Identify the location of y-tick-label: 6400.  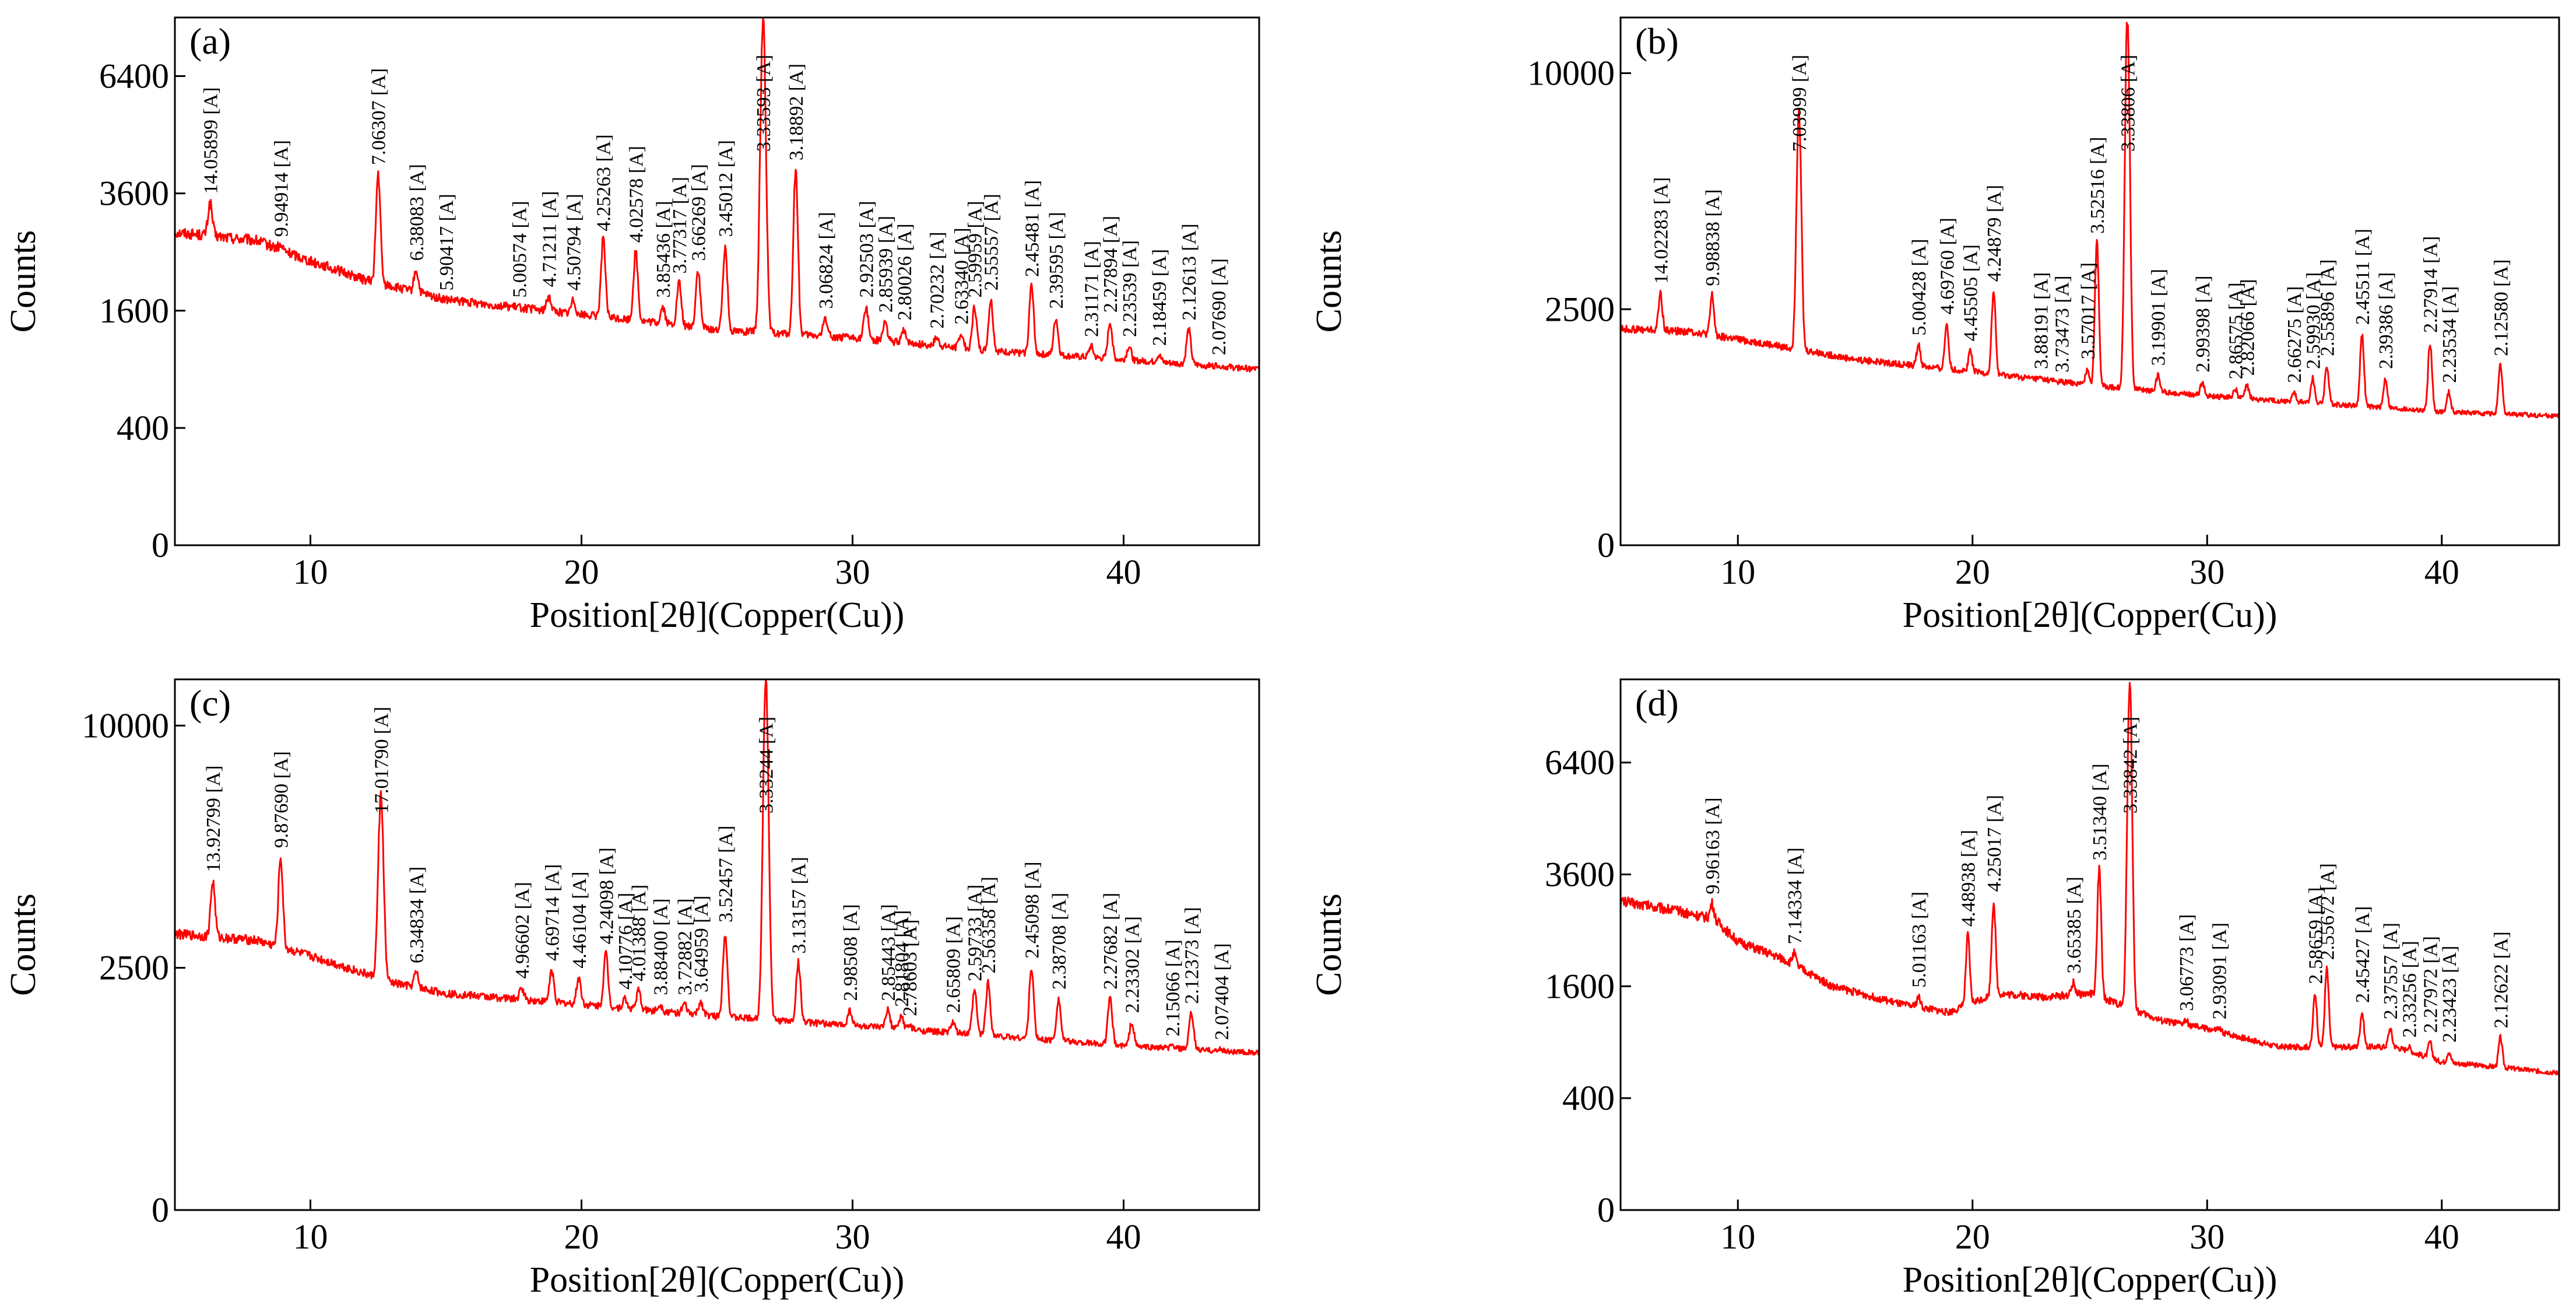
(1580, 763).